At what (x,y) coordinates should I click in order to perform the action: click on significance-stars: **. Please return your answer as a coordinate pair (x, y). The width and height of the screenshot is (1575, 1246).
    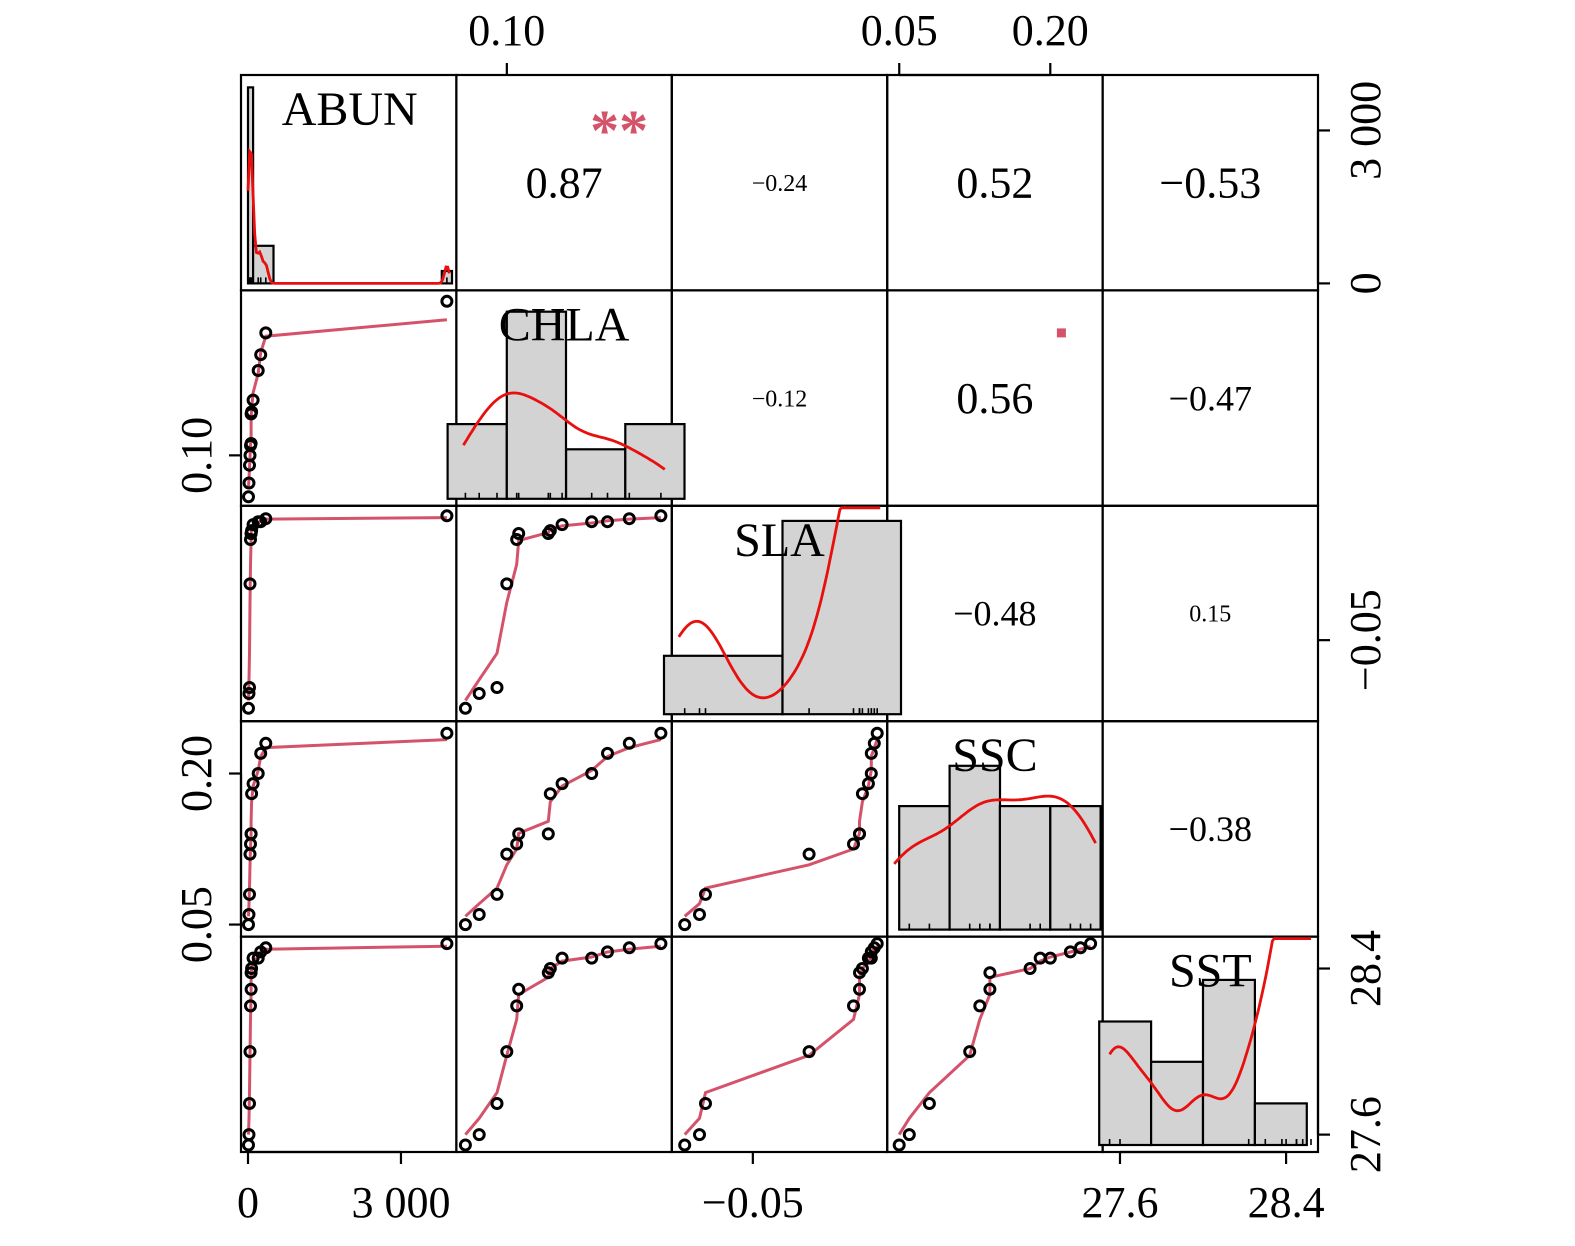
    Looking at the image, I should click on (619, 130).